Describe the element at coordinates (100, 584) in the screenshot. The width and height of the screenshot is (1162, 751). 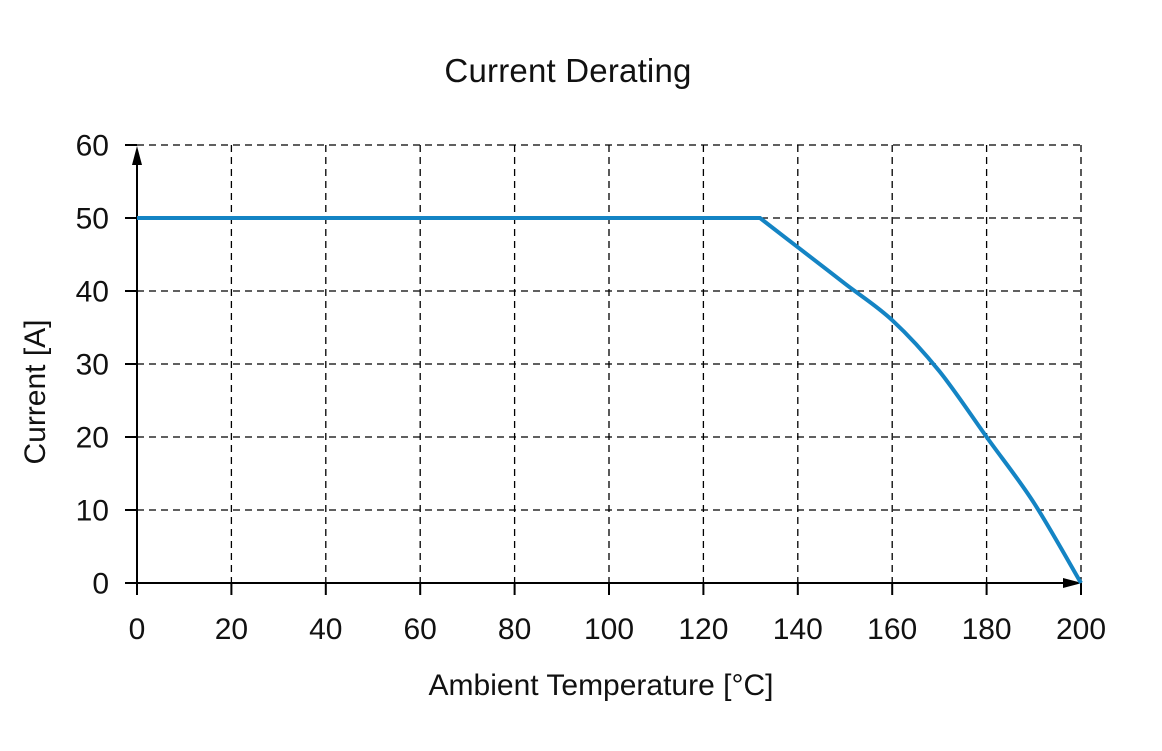
I see `y-tick-label: 0` at that location.